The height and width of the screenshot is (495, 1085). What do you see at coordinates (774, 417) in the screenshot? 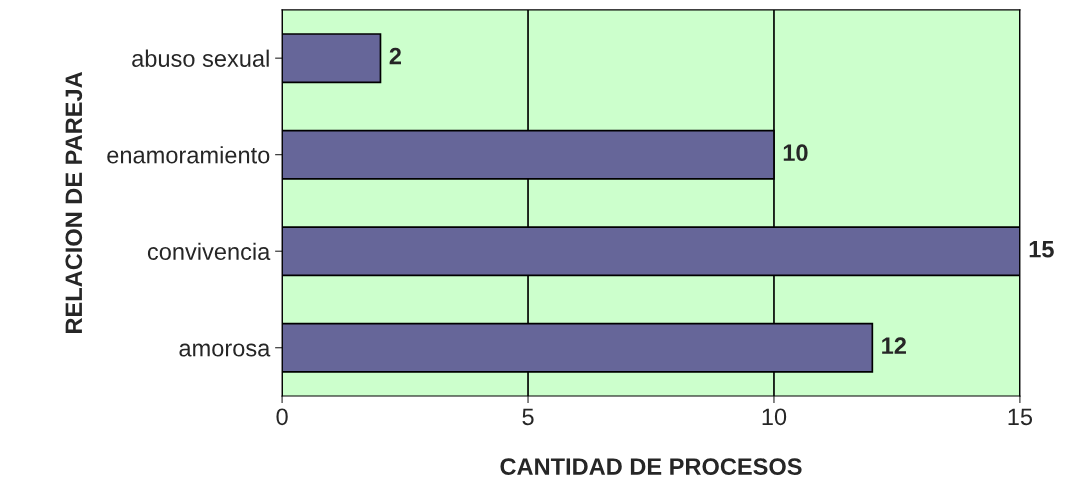
I see `x-tick-label: 10` at bounding box center [774, 417].